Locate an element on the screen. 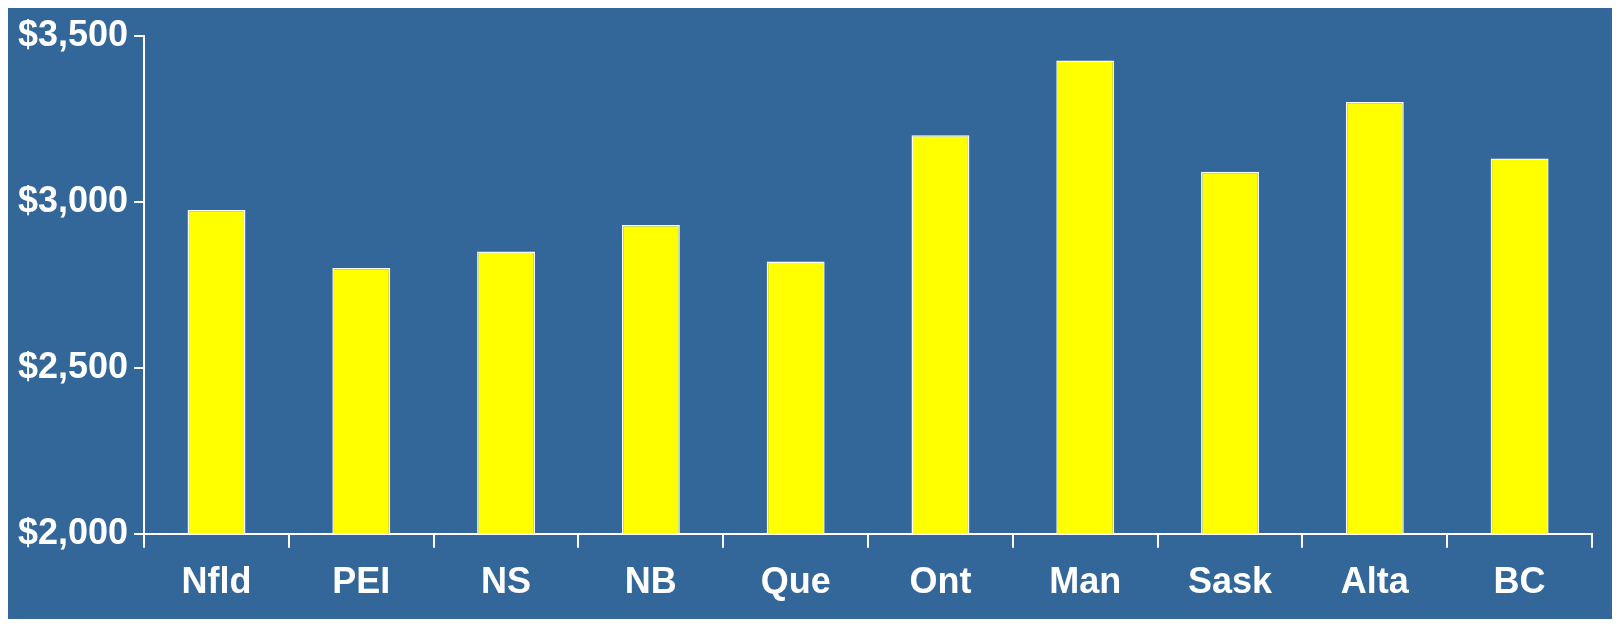 The image size is (1620, 627). x-tick-label: NS is located at coordinates (506, 581).